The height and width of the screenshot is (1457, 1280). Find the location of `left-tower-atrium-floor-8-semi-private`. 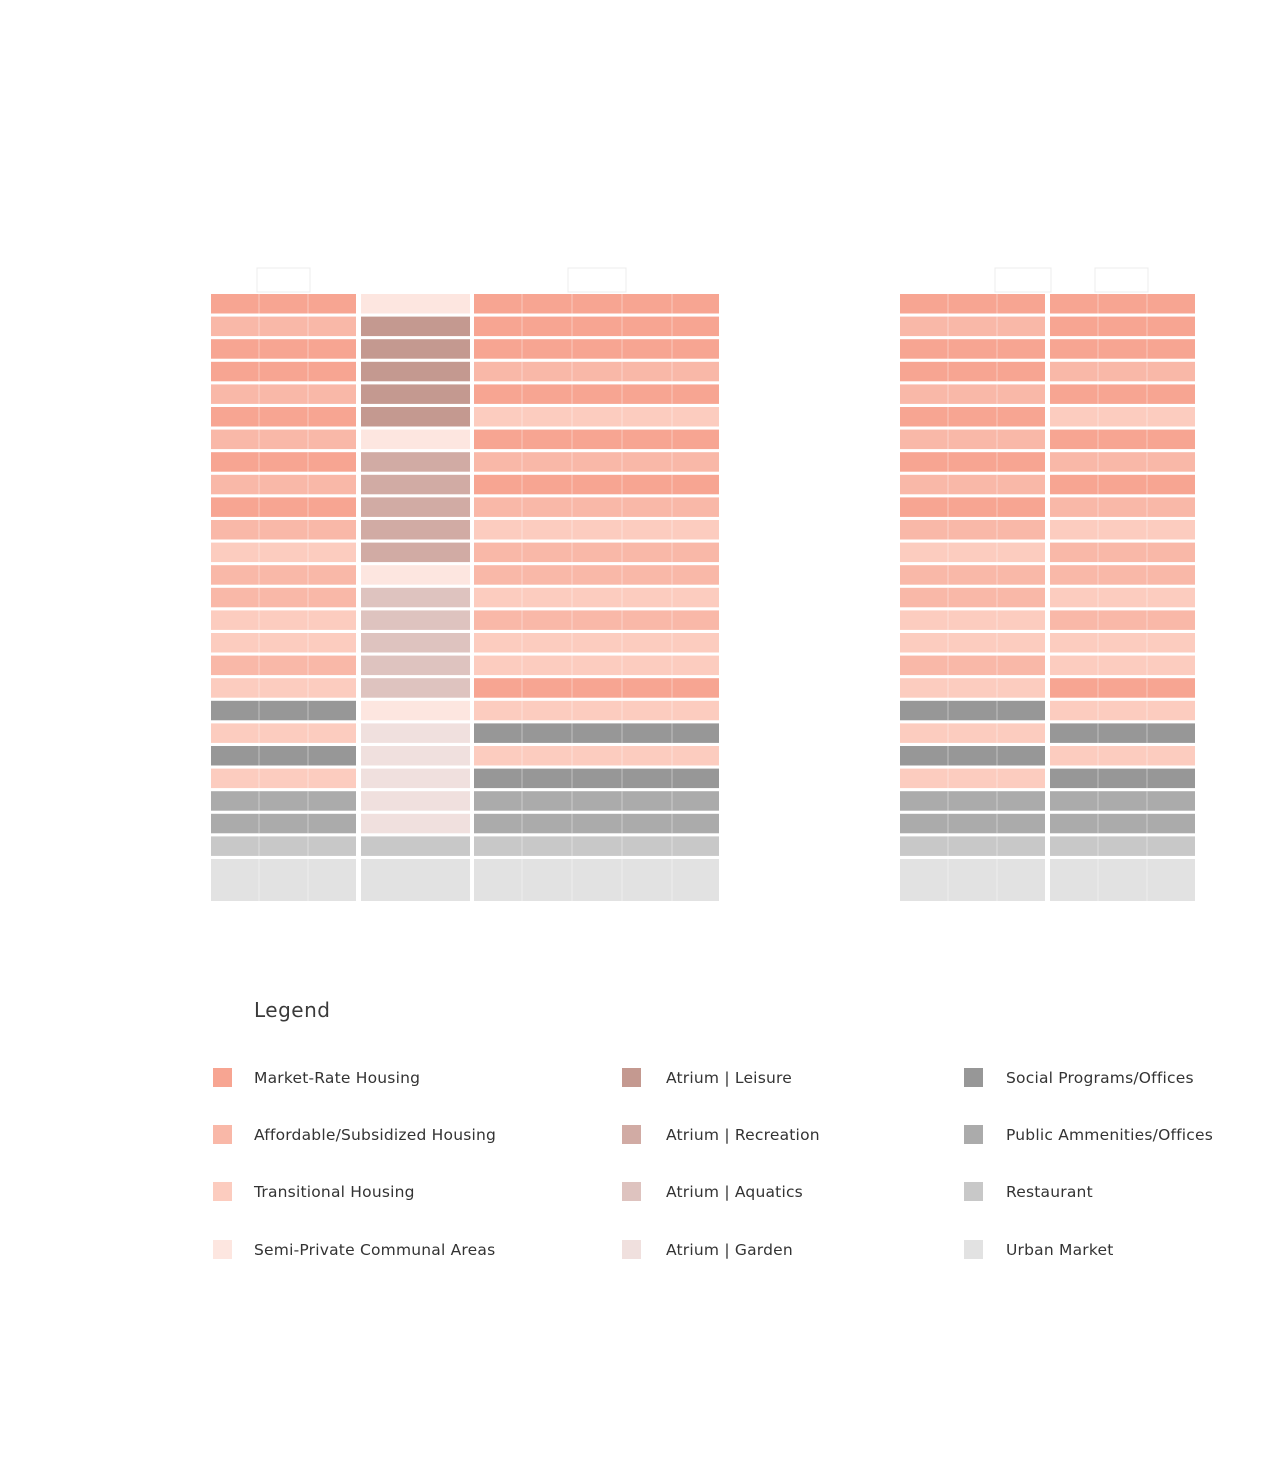

left-tower-atrium-floor-8-semi-private is located at coordinates (415, 710).